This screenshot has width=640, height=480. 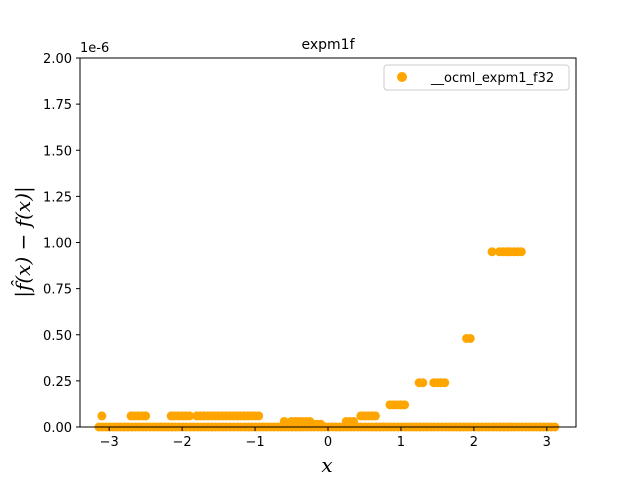 I want to click on y-offset-text: 1e-6, so click(x=94, y=48).